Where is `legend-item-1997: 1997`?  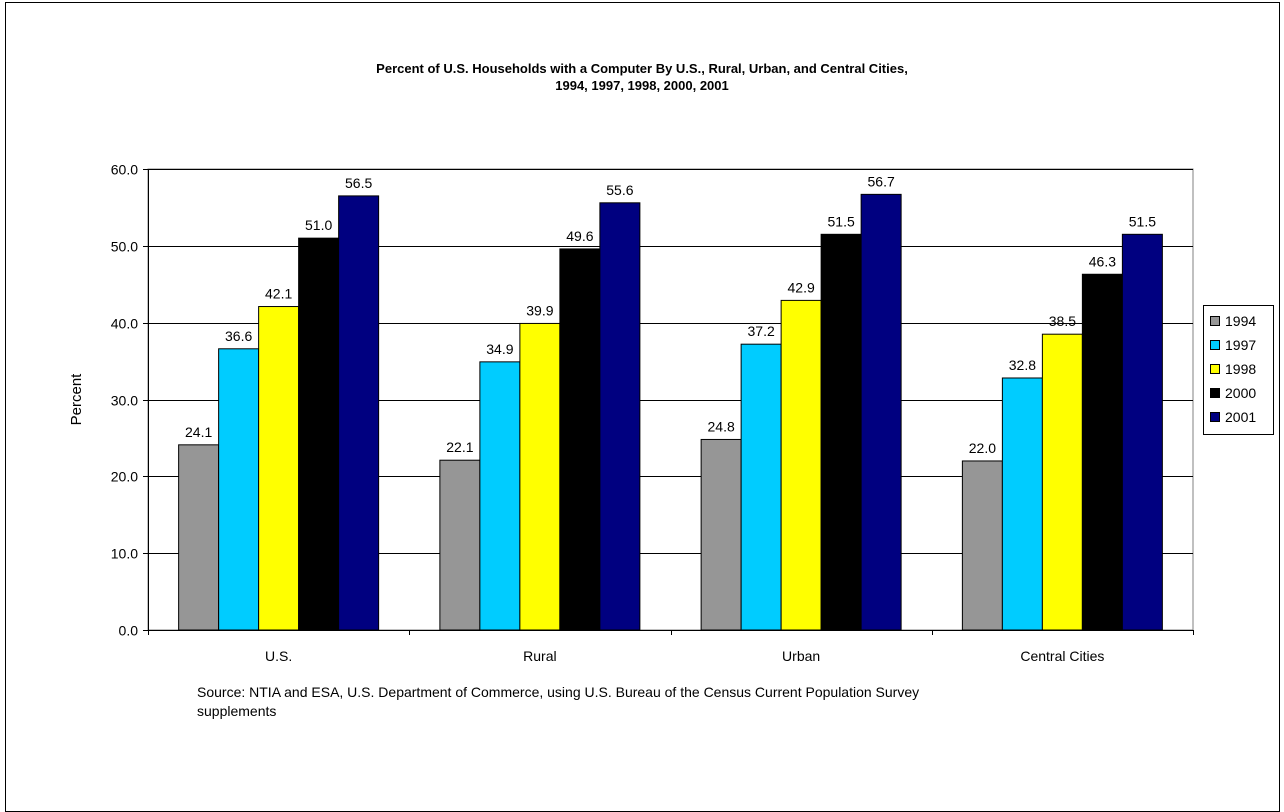 legend-item-1997: 1997 is located at coordinates (1233, 345).